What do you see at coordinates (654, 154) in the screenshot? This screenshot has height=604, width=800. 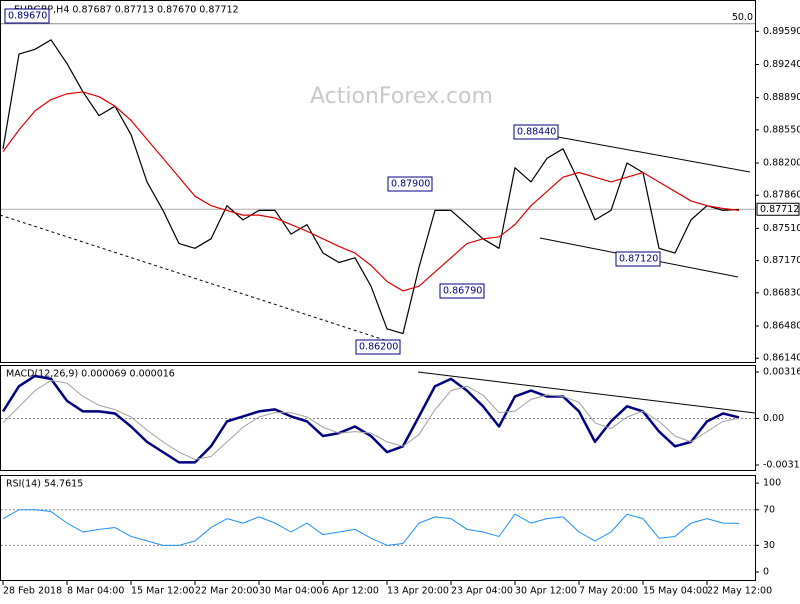 I see `channel-line` at bounding box center [654, 154].